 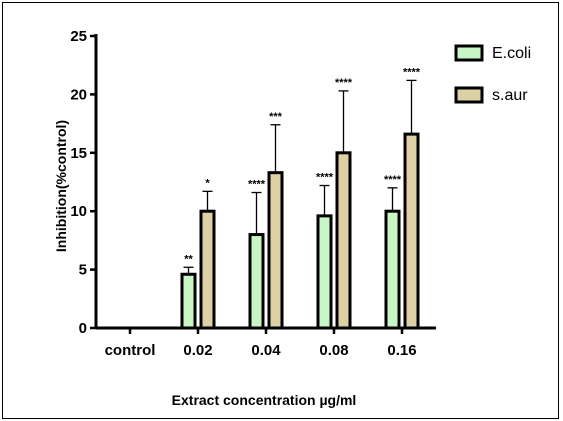 What do you see at coordinates (188, 259) in the screenshot?
I see `significance-label: **` at bounding box center [188, 259].